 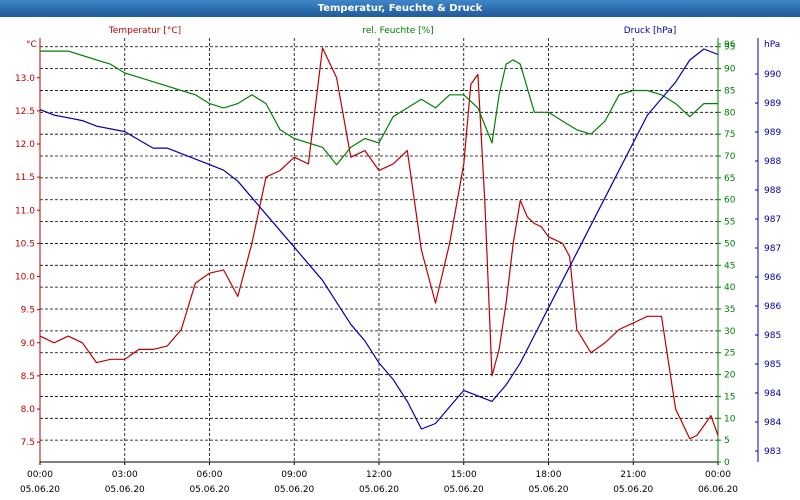 I want to click on humidity-tick-label: 85, so click(x=729, y=91).